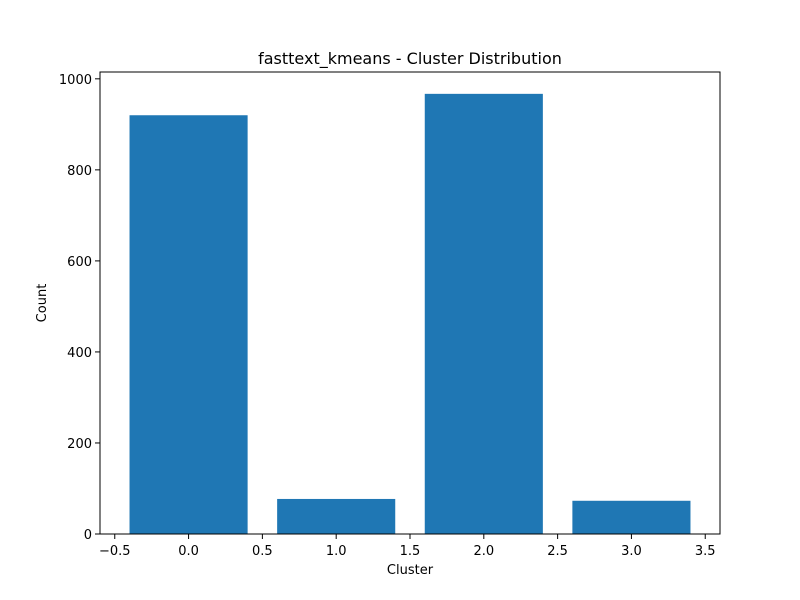  What do you see at coordinates (79, 262) in the screenshot?
I see `y-tick-label: 600` at bounding box center [79, 262].